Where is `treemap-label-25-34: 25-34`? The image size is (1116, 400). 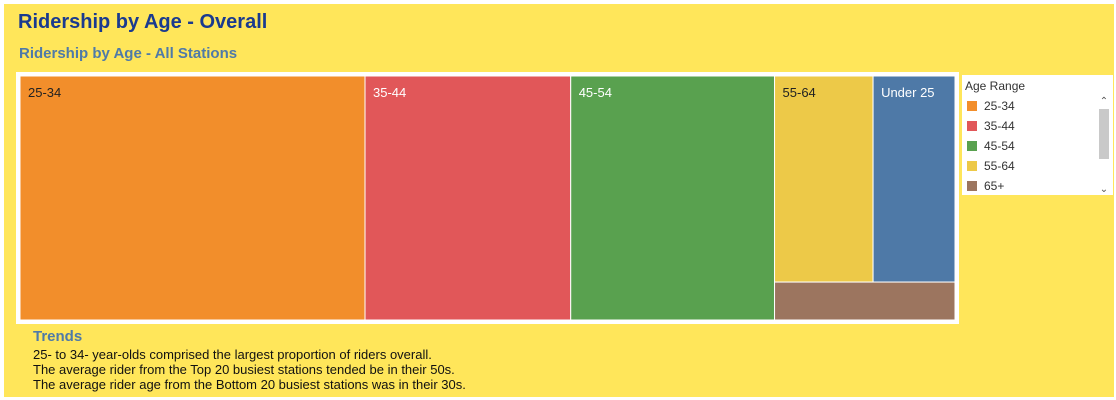 treemap-label-25-34: 25-34 is located at coordinates (44, 92).